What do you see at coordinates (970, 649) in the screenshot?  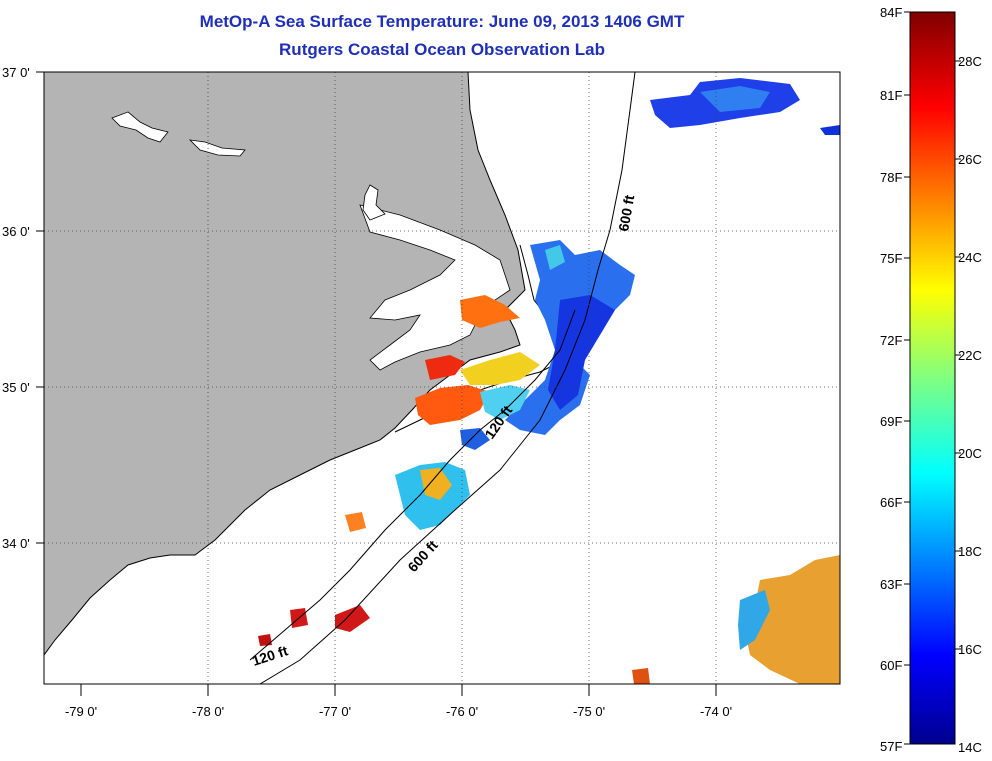 I see `colorbar-c-label: 16C` at bounding box center [970, 649].